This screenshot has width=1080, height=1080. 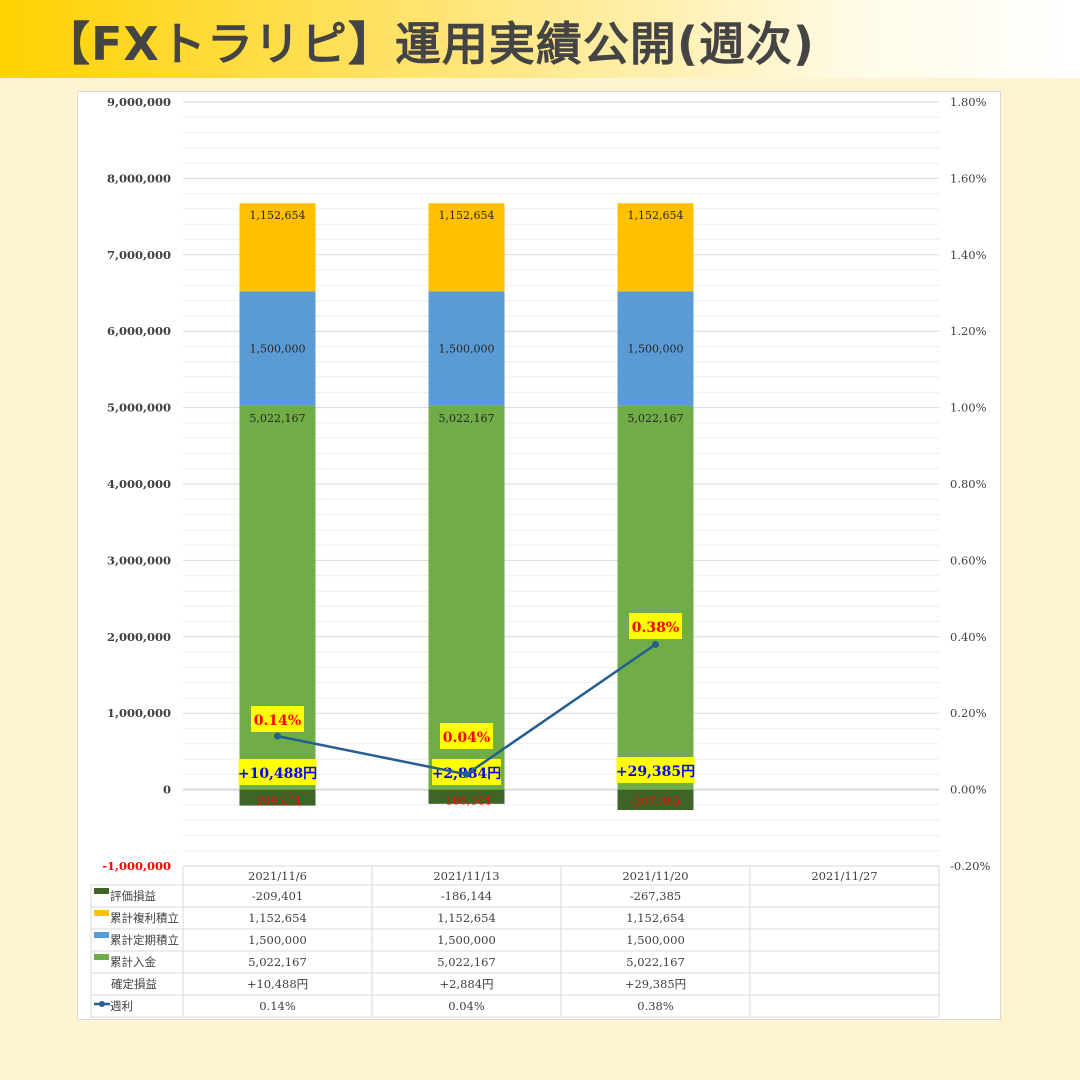 What do you see at coordinates (139, 484) in the screenshot?
I see `y-left-tick-label: 4,000,000` at bounding box center [139, 484].